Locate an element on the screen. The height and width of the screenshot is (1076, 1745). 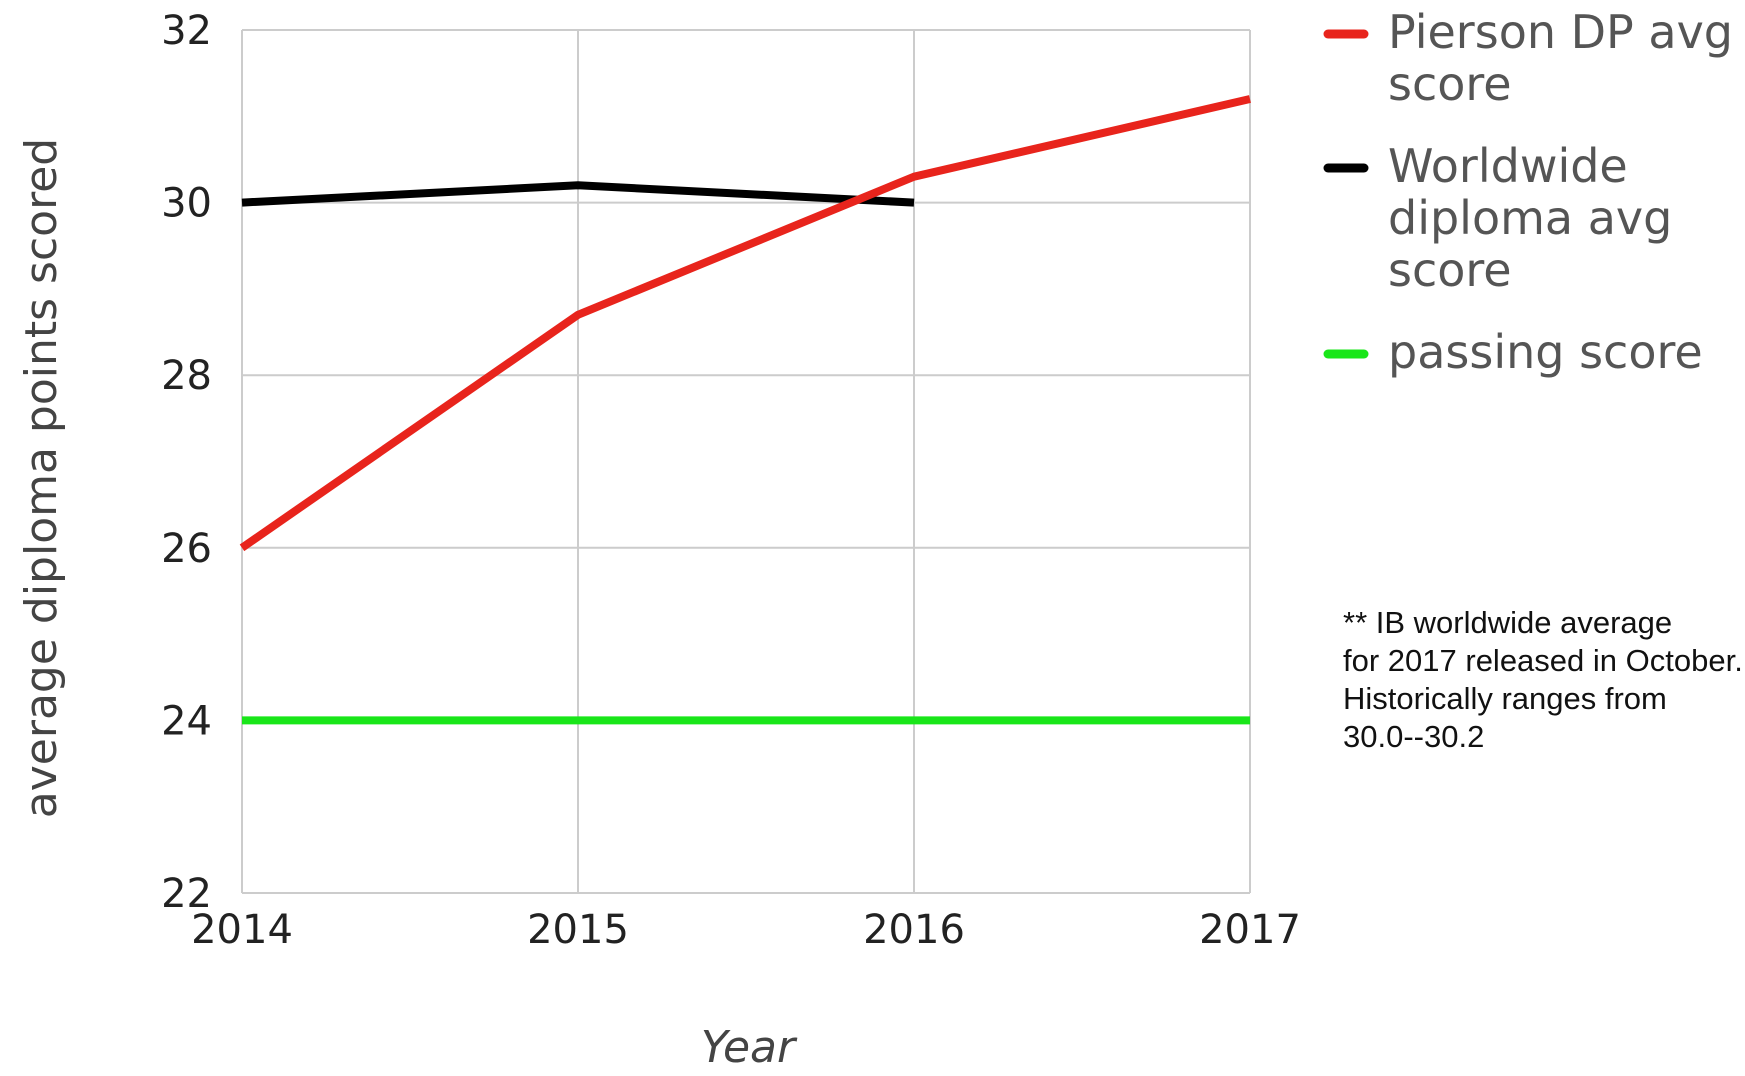
x-axis-title: Year is located at coordinates (749, 1046).